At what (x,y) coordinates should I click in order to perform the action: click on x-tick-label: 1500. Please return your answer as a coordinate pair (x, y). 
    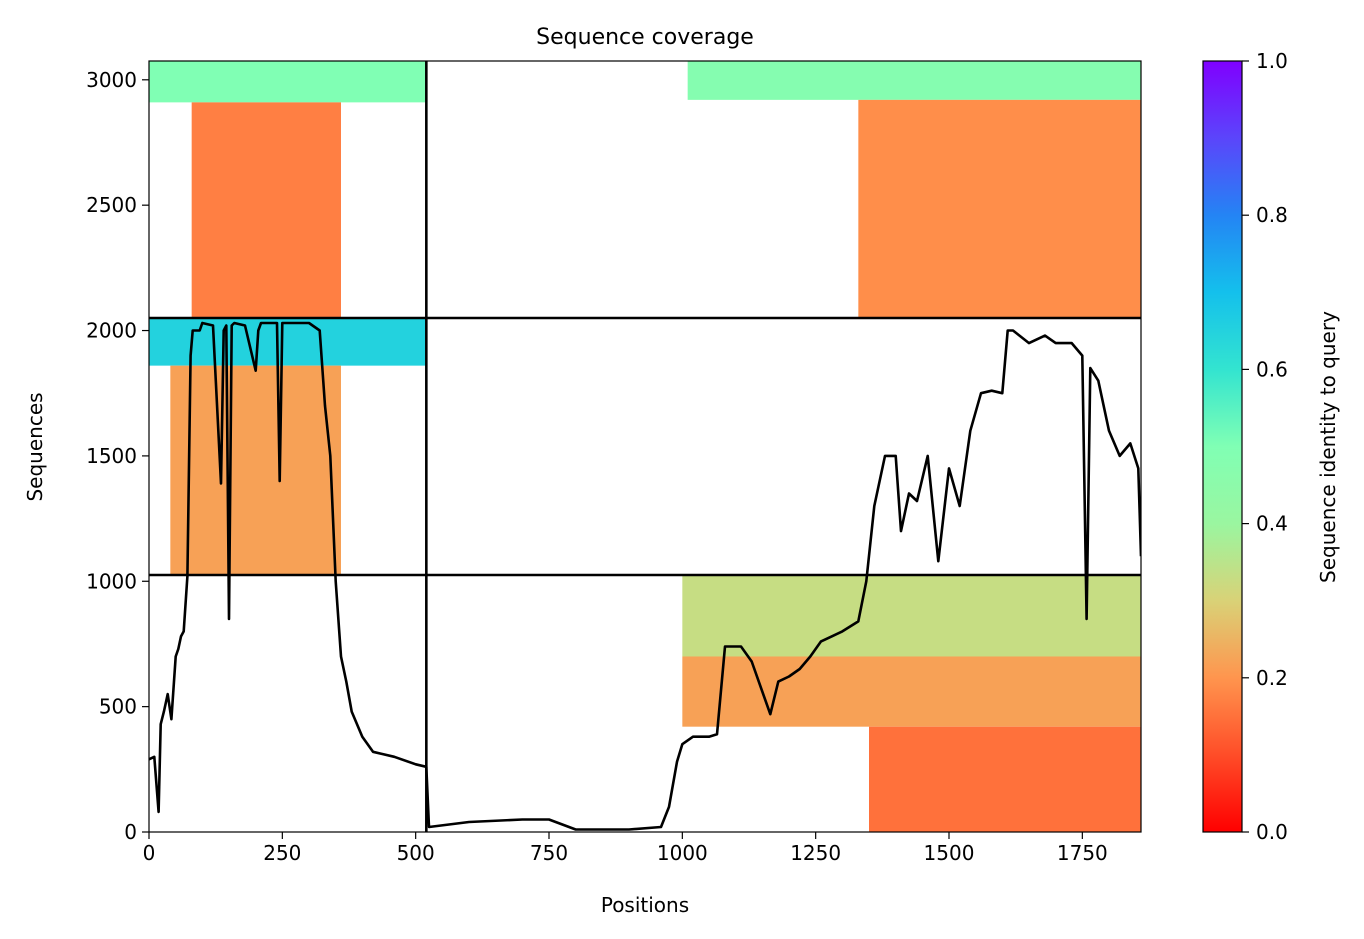
    Looking at the image, I should click on (949, 853).